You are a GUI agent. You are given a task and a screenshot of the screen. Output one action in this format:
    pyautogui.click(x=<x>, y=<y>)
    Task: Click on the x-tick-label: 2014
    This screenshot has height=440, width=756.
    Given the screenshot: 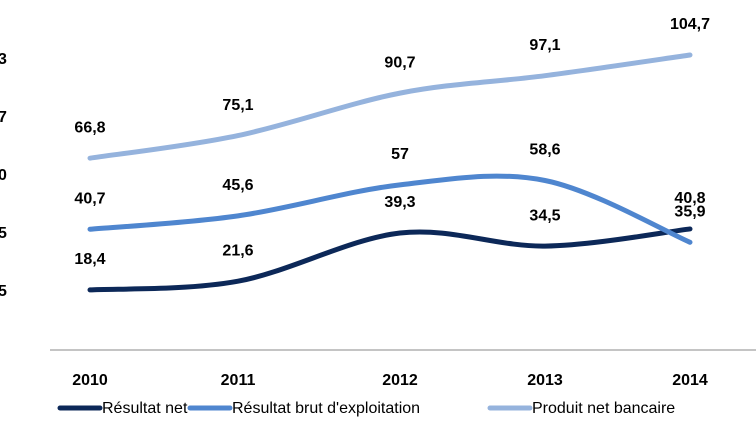 What is the action you would take?
    pyautogui.click(x=690, y=380)
    